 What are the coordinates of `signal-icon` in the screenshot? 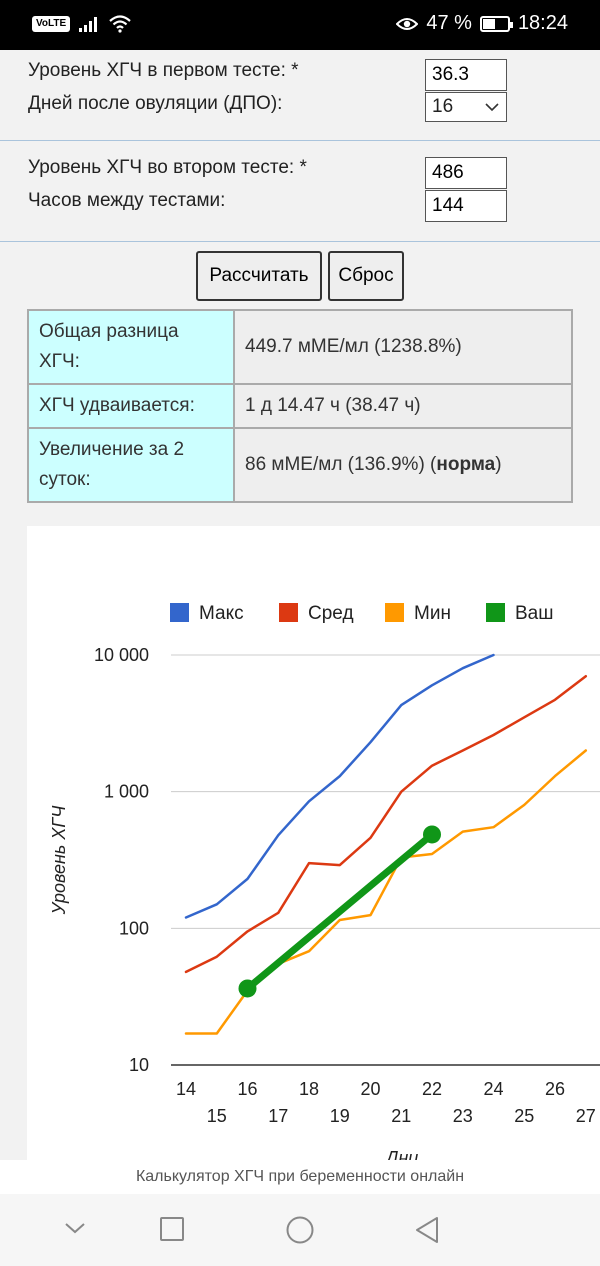 It's located at (88, 24).